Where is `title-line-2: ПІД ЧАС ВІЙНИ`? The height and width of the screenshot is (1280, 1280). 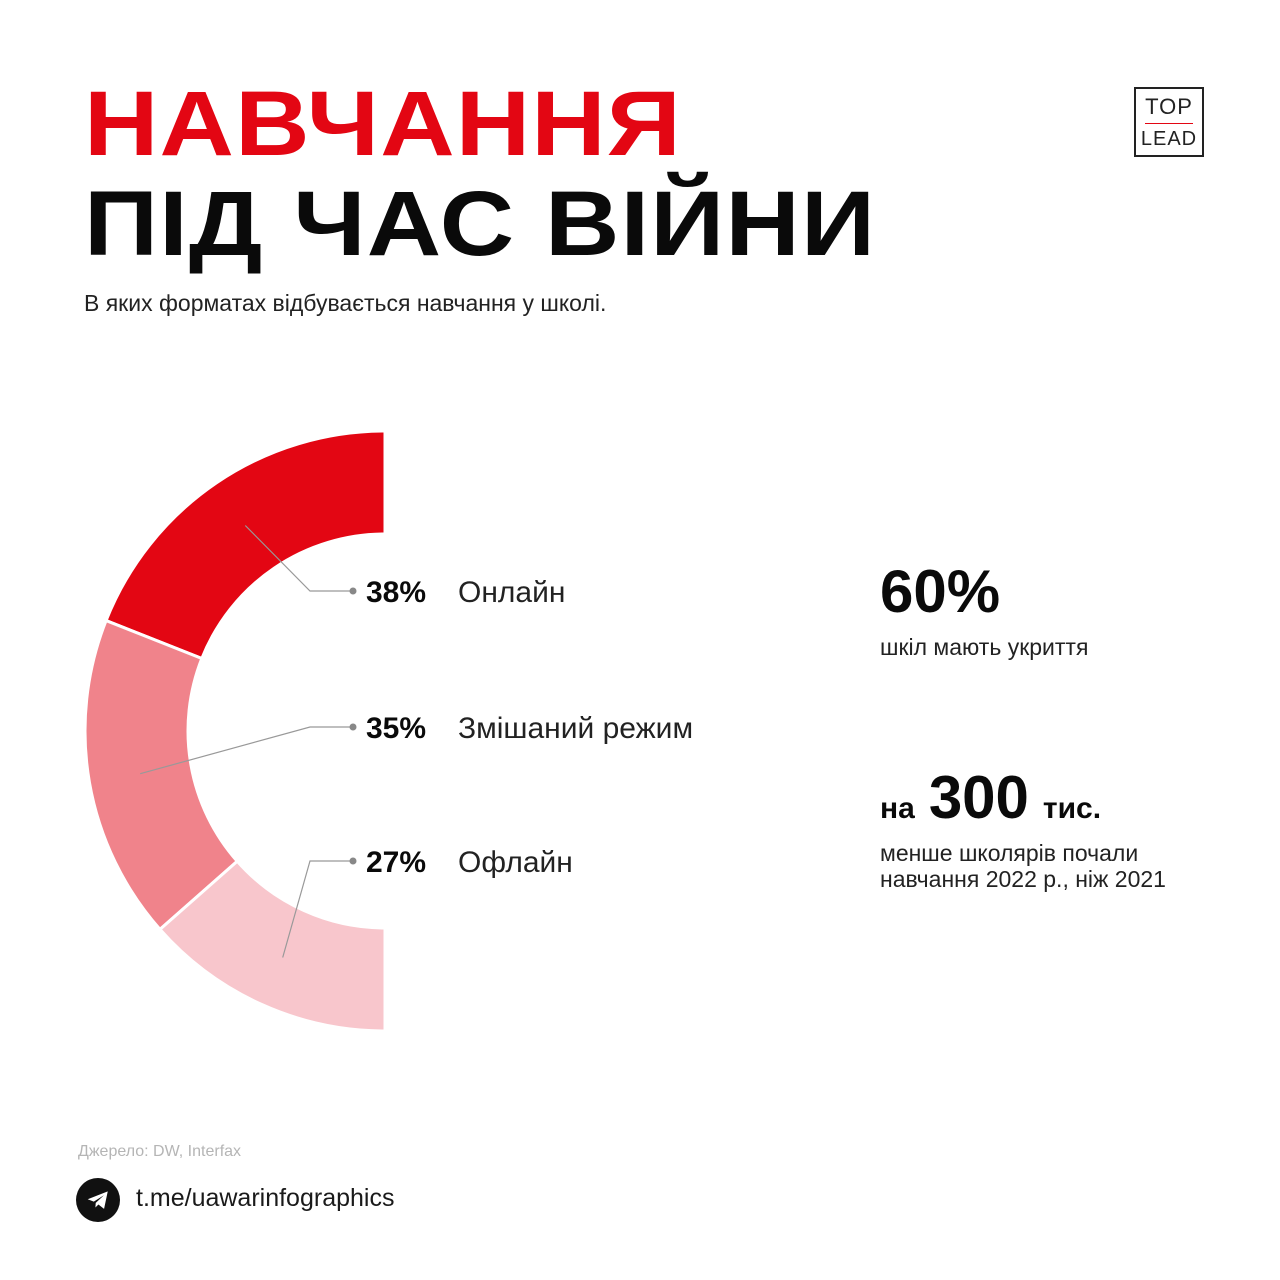
title-line-2: ПІД ЧАС ВІЙНИ is located at coordinates (480, 224).